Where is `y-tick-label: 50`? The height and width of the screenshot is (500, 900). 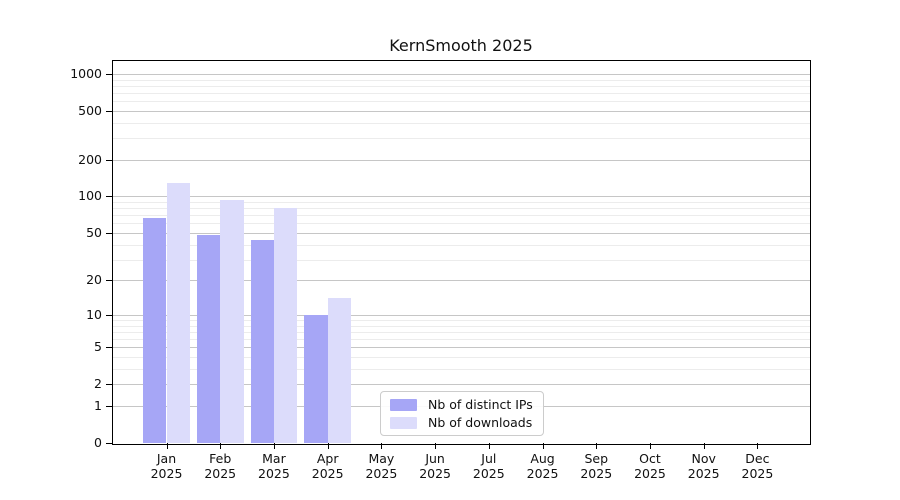
y-tick-label: 50 is located at coordinates (94, 232).